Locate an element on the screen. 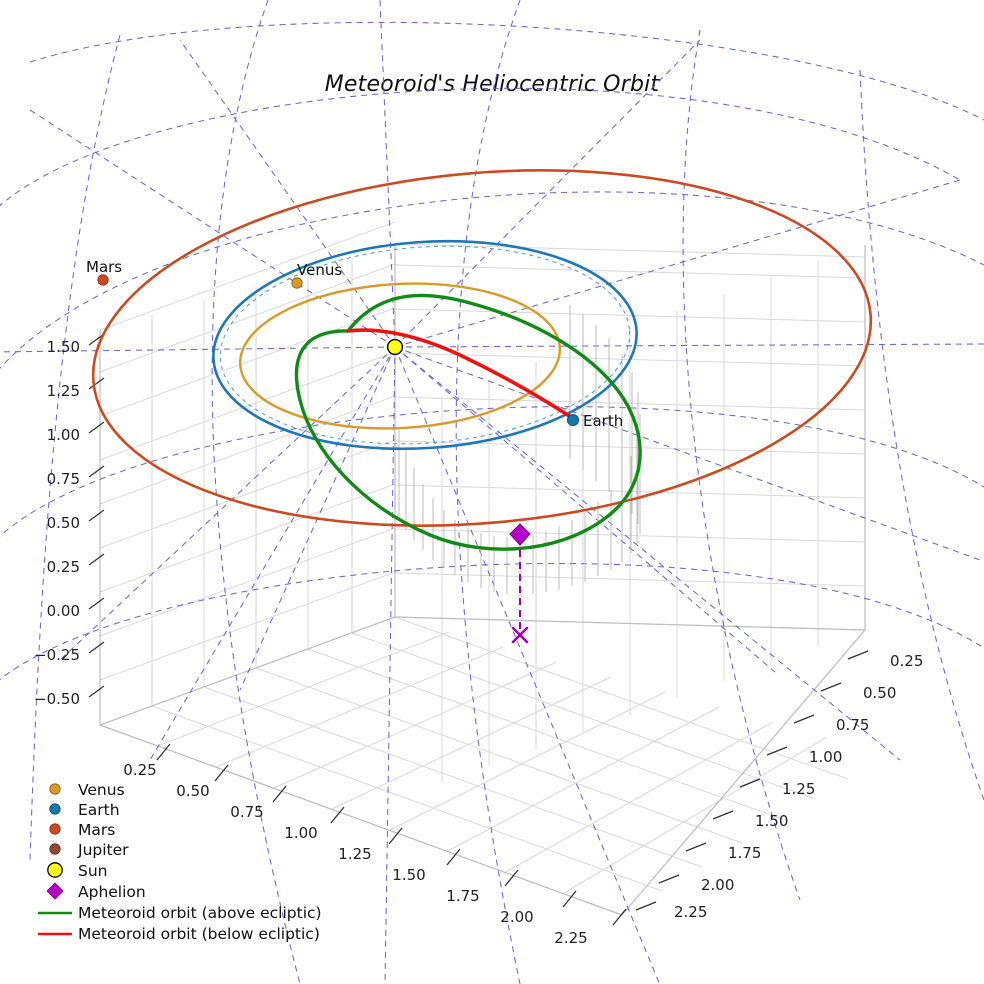  y-tick-4: 1.25 is located at coordinates (798, 789).